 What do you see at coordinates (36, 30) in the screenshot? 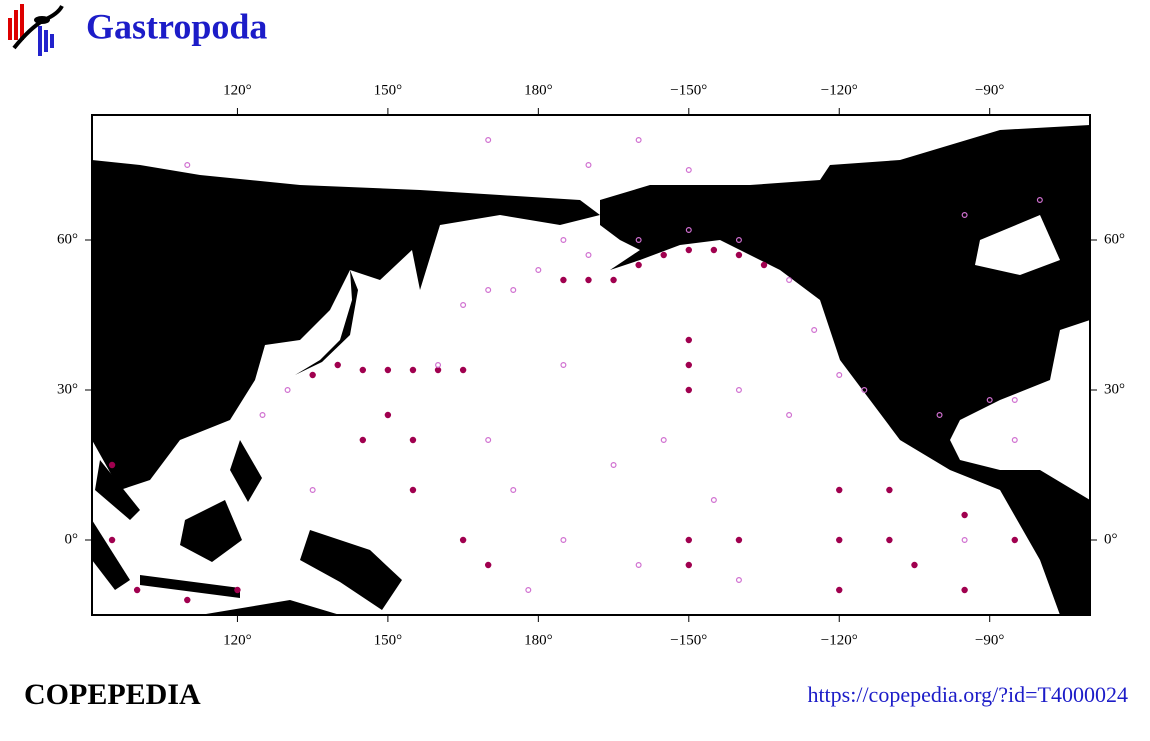
I see `logo` at bounding box center [36, 30].